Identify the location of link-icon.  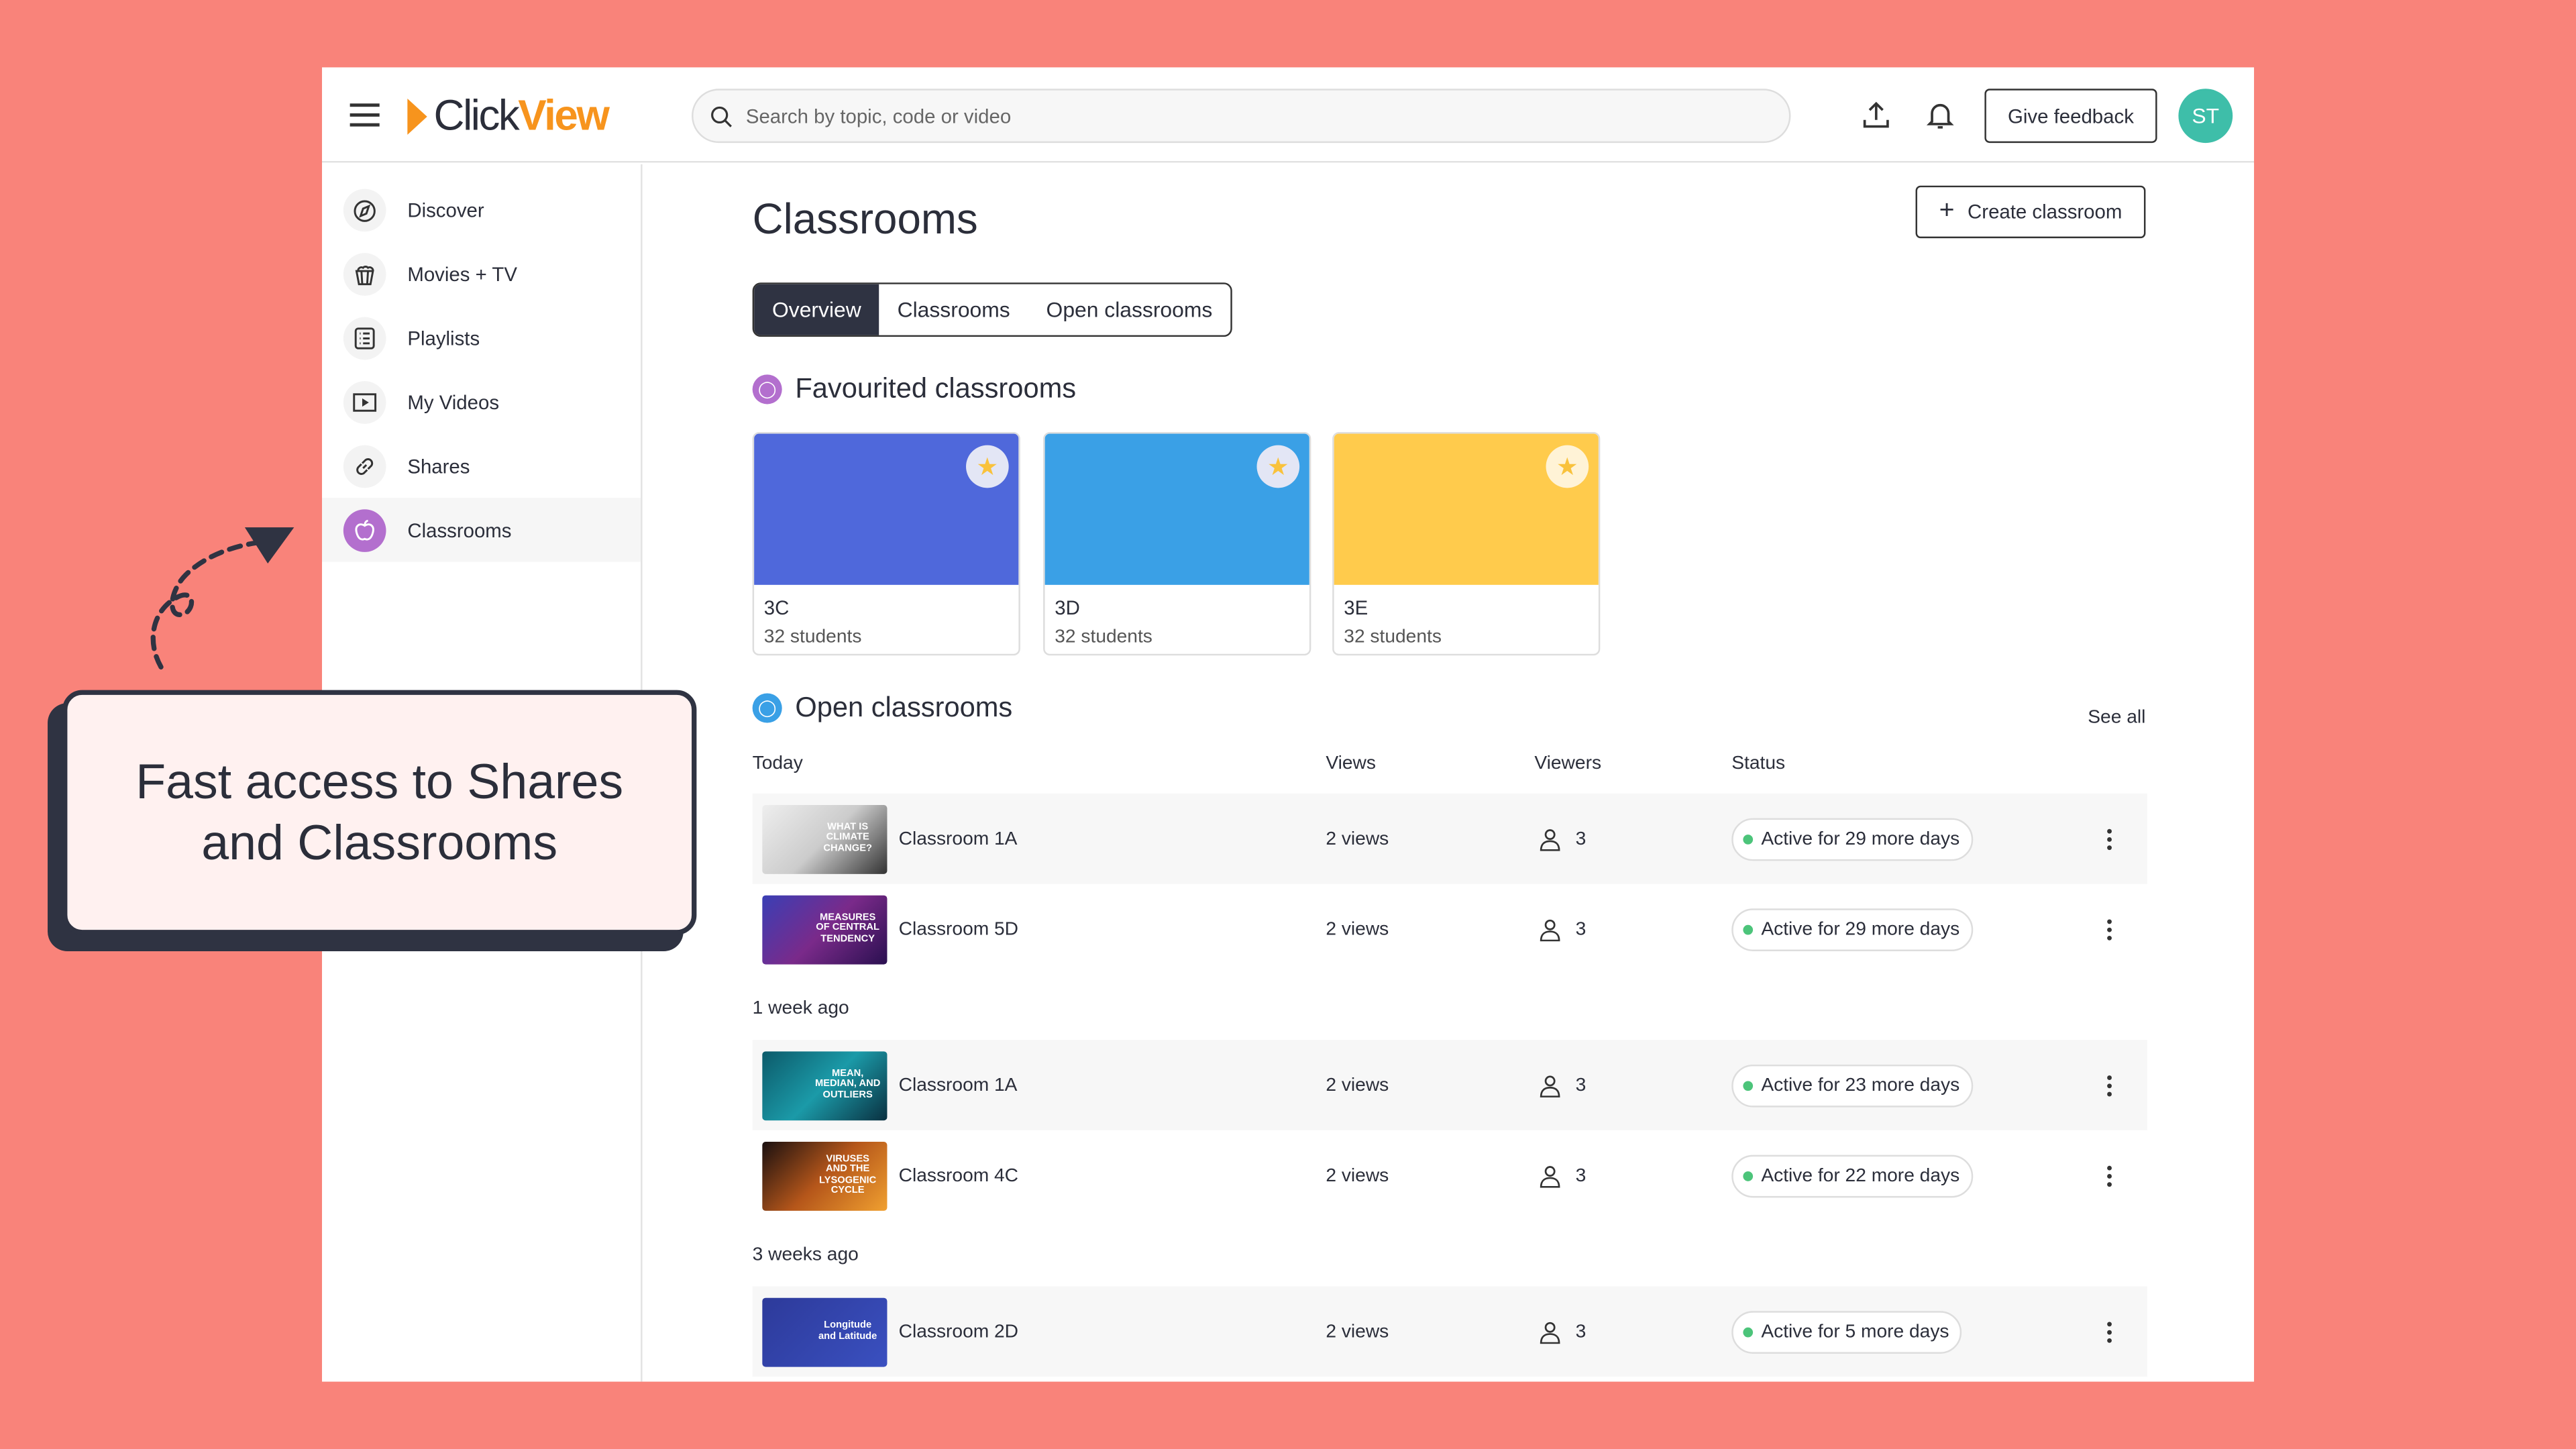
(364, 466).